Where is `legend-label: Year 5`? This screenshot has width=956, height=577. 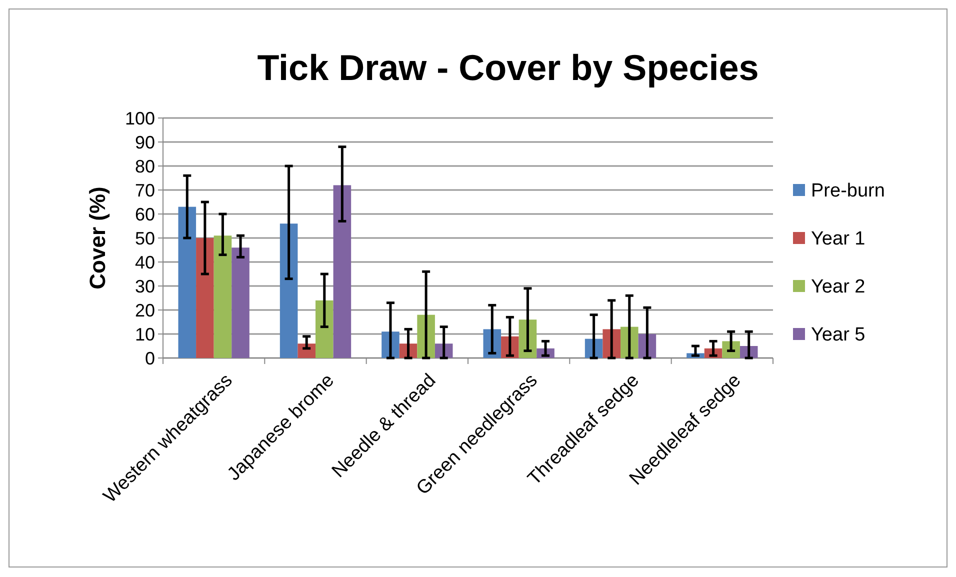 legend-label: Year 5 is located at coordinates (838, 335).